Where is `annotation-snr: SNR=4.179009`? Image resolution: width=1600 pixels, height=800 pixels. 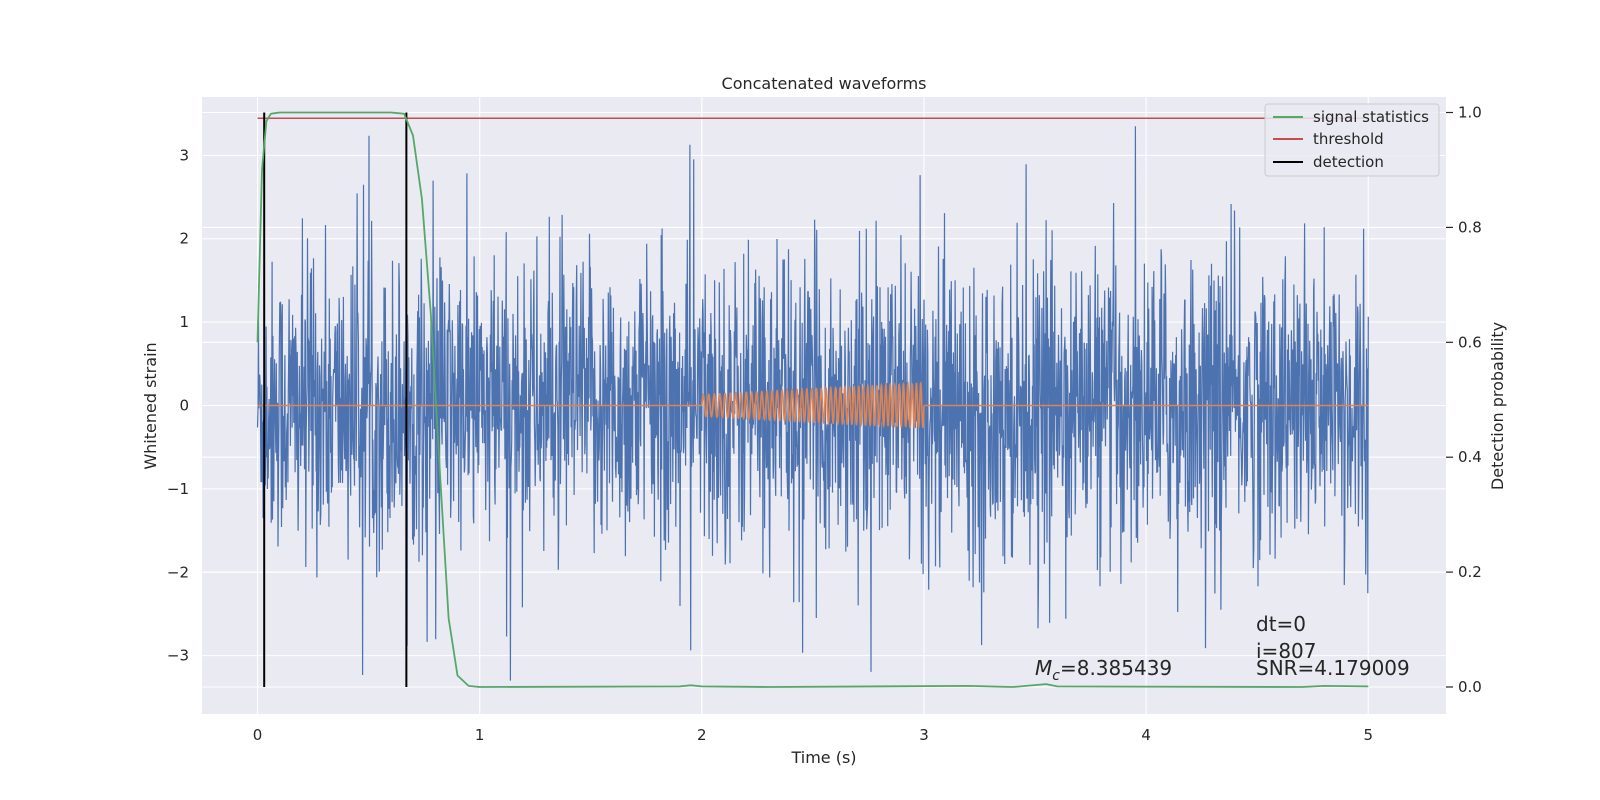
annotation-snr: SNR=4.179009 is located at coordinates (1333, 668).